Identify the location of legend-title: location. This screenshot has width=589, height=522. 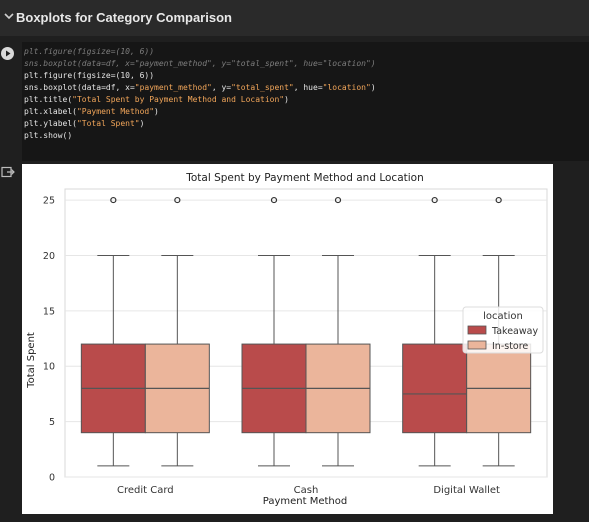
(503, 316).